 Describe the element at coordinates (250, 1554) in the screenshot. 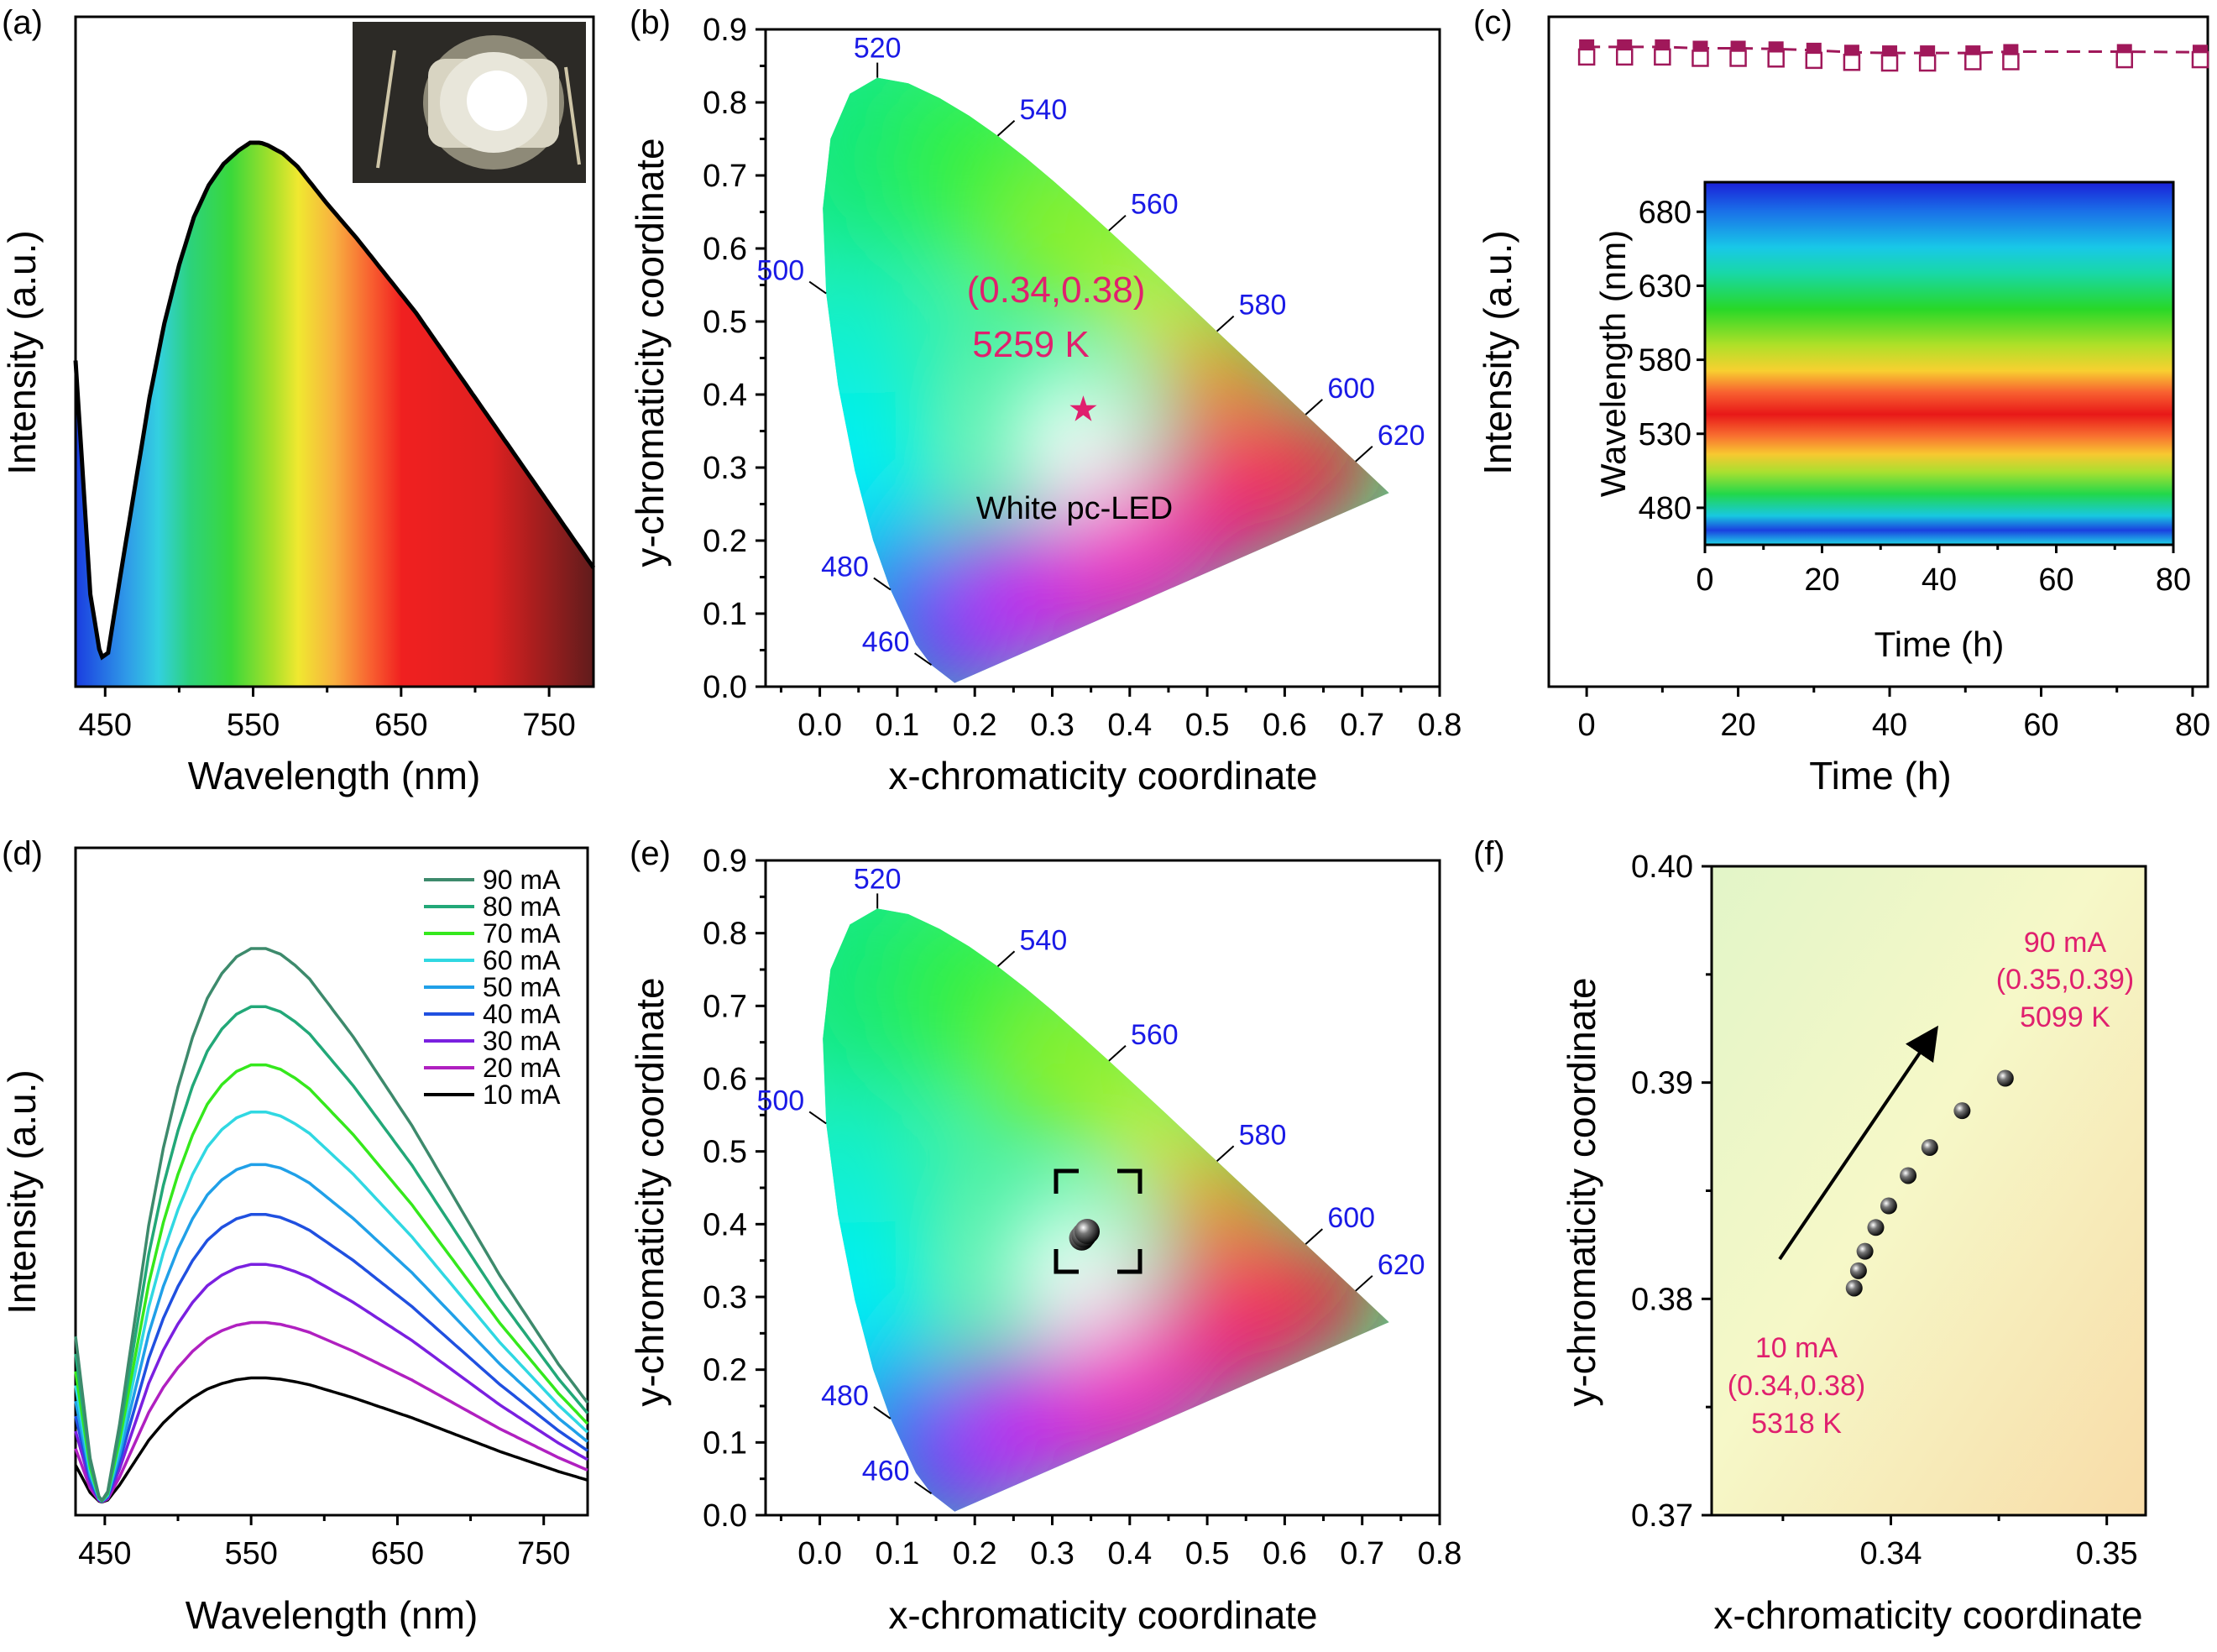

I see `x-tick-label: 550` at that location.